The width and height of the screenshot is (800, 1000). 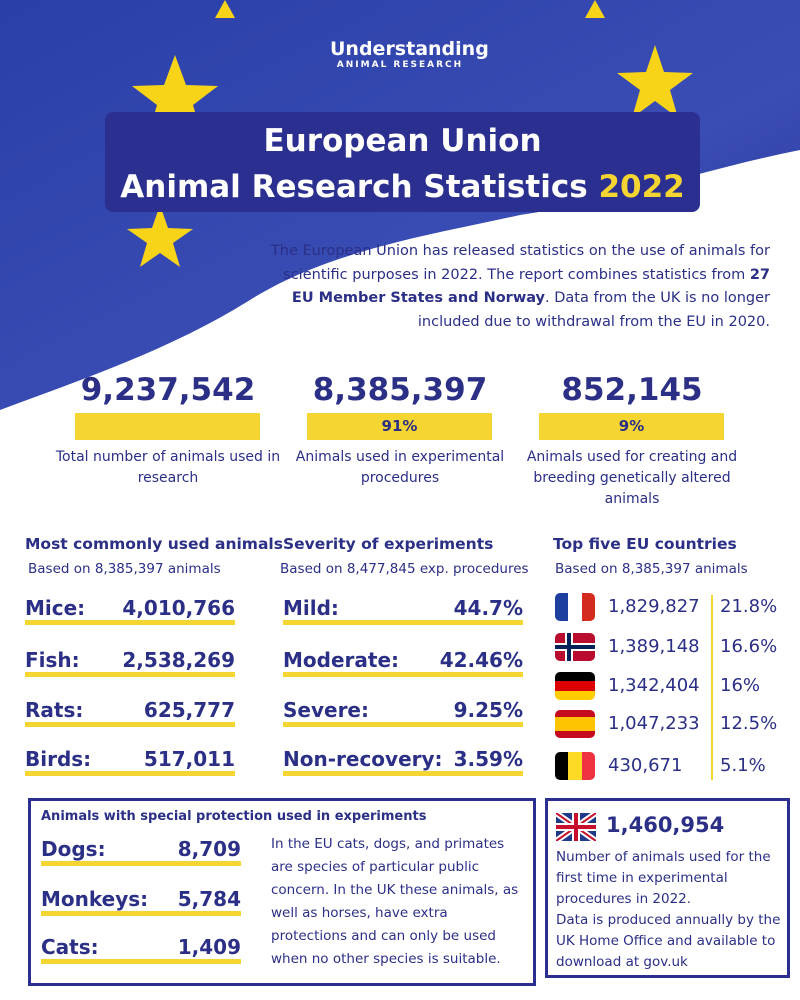 What do you see at coordinates (749, 723) in the screenshot?
I see `country-percent: 12.5%` at bounding box center [749, 723].